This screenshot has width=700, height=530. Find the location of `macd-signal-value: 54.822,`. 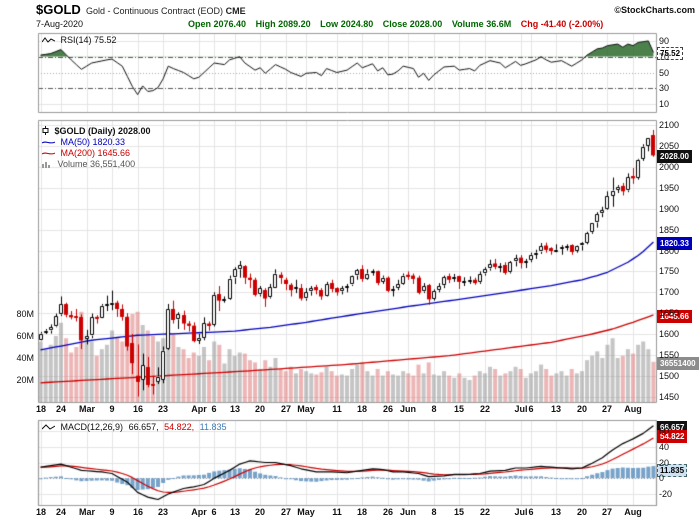

macd-signal-value: 54.822, is located at coordinates (179, 427).